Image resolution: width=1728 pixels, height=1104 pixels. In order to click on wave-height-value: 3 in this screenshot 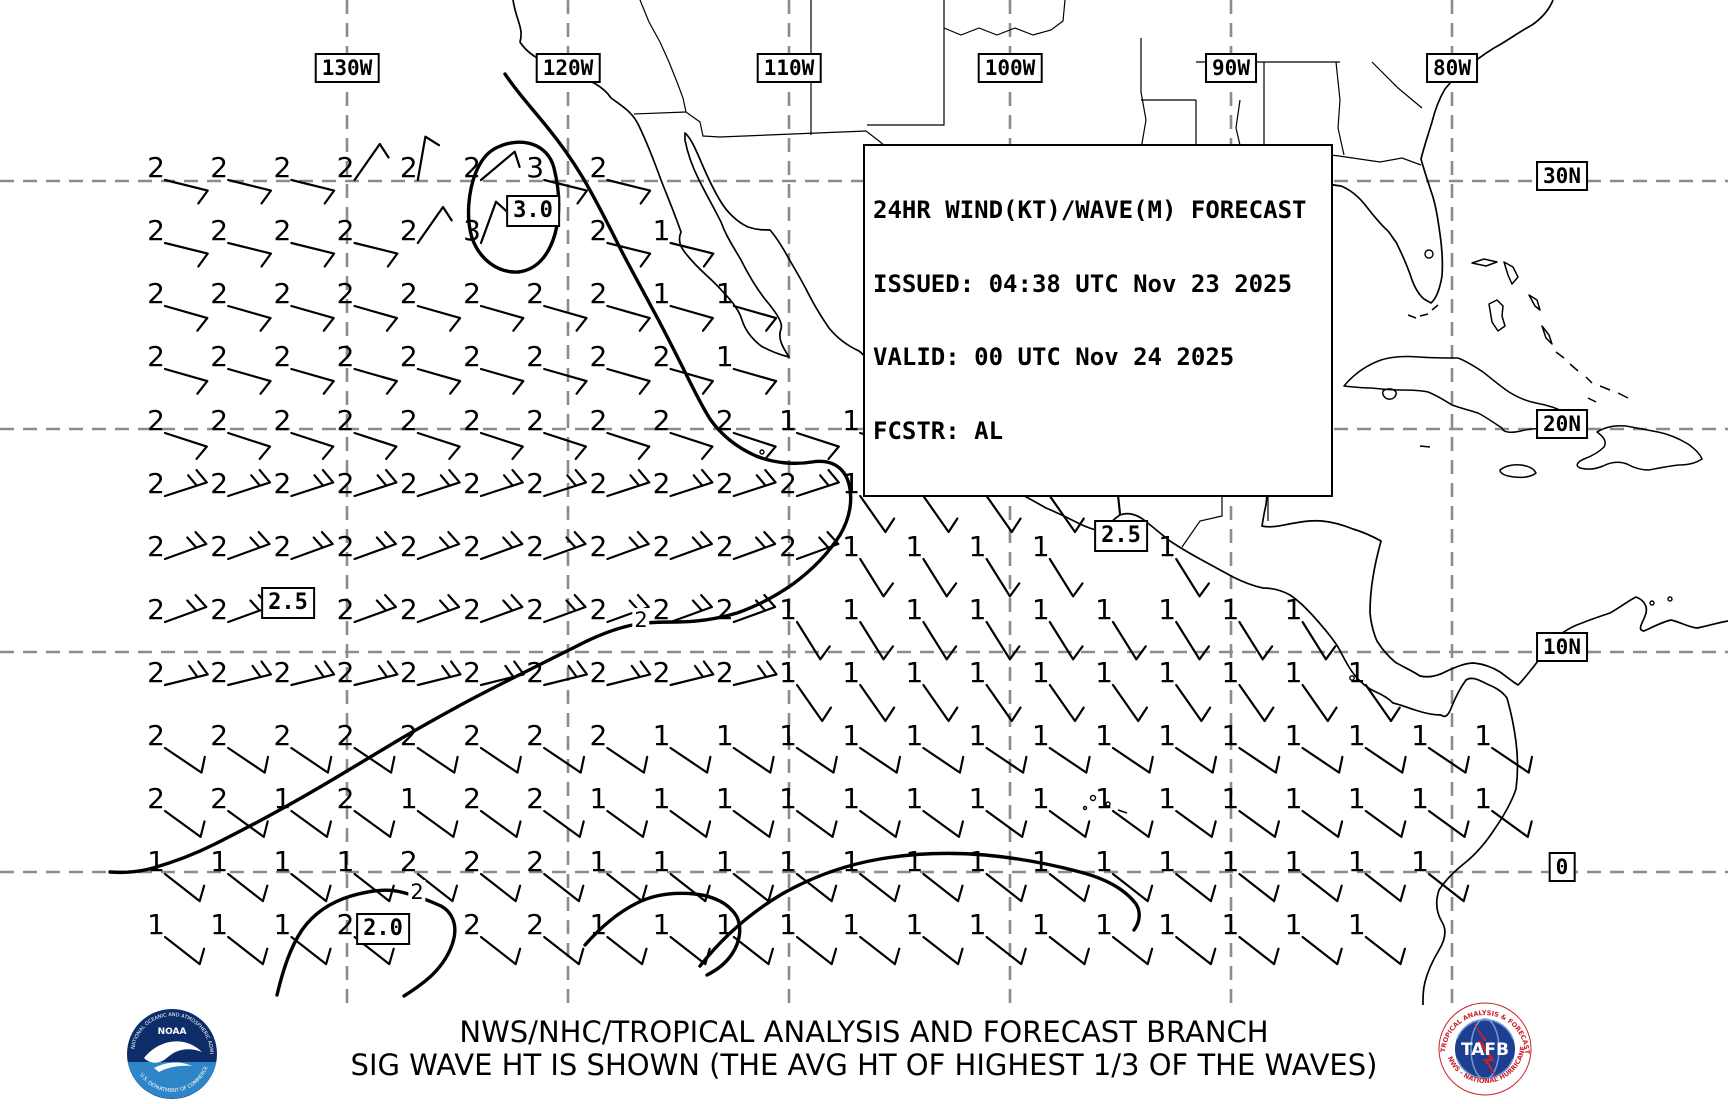, I will do `click(535, 167)`.